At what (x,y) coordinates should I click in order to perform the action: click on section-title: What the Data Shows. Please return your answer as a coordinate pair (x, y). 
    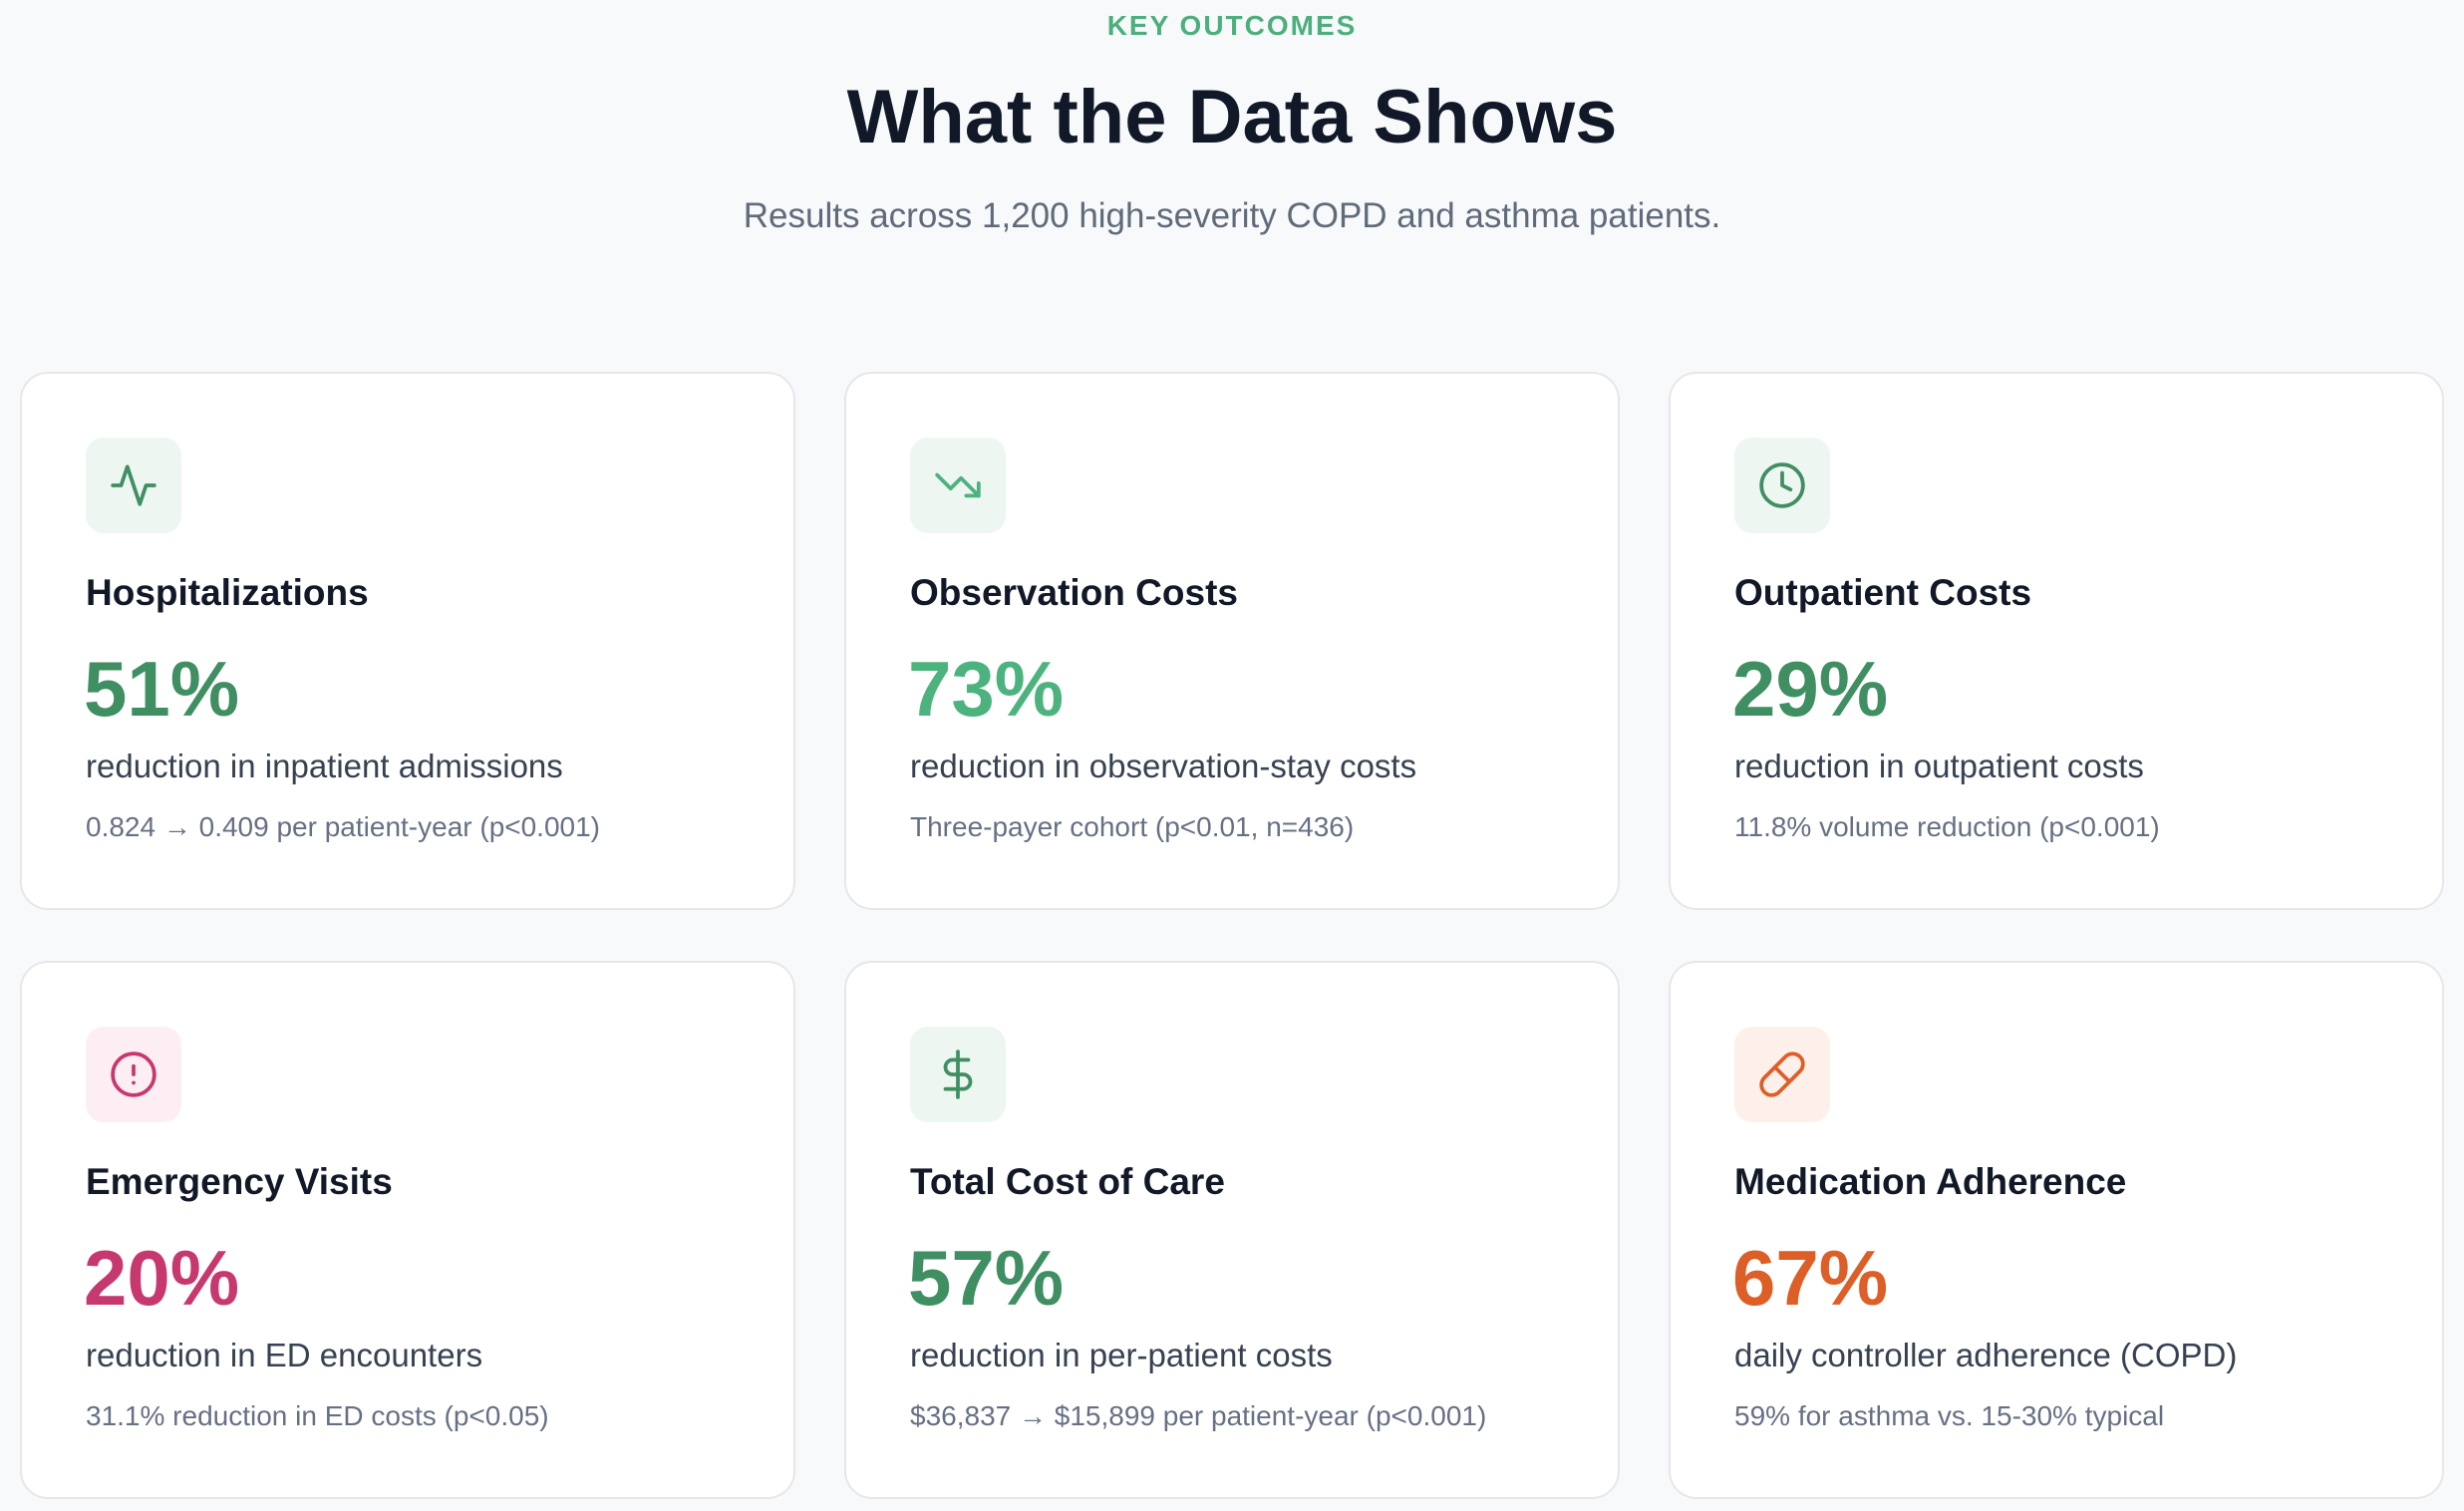
    Looking at the image, I should click on (1232, 117).